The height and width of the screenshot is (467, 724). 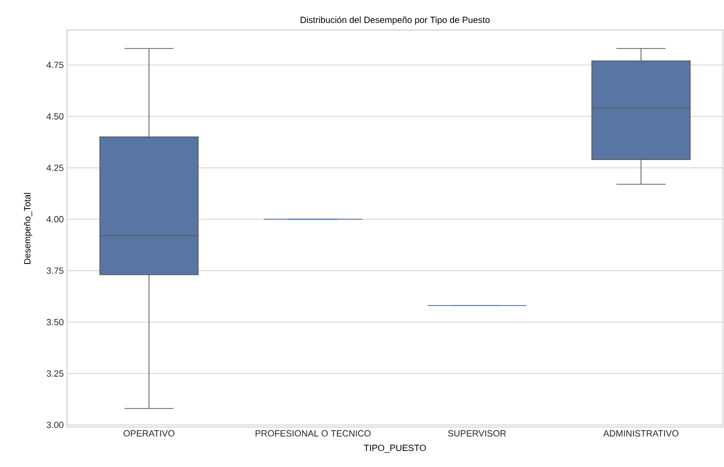 What do you see at coordinates (55, 167) in the screenshot?
I see `y-tick-label: 4.25` at bounding box center [55, 167].